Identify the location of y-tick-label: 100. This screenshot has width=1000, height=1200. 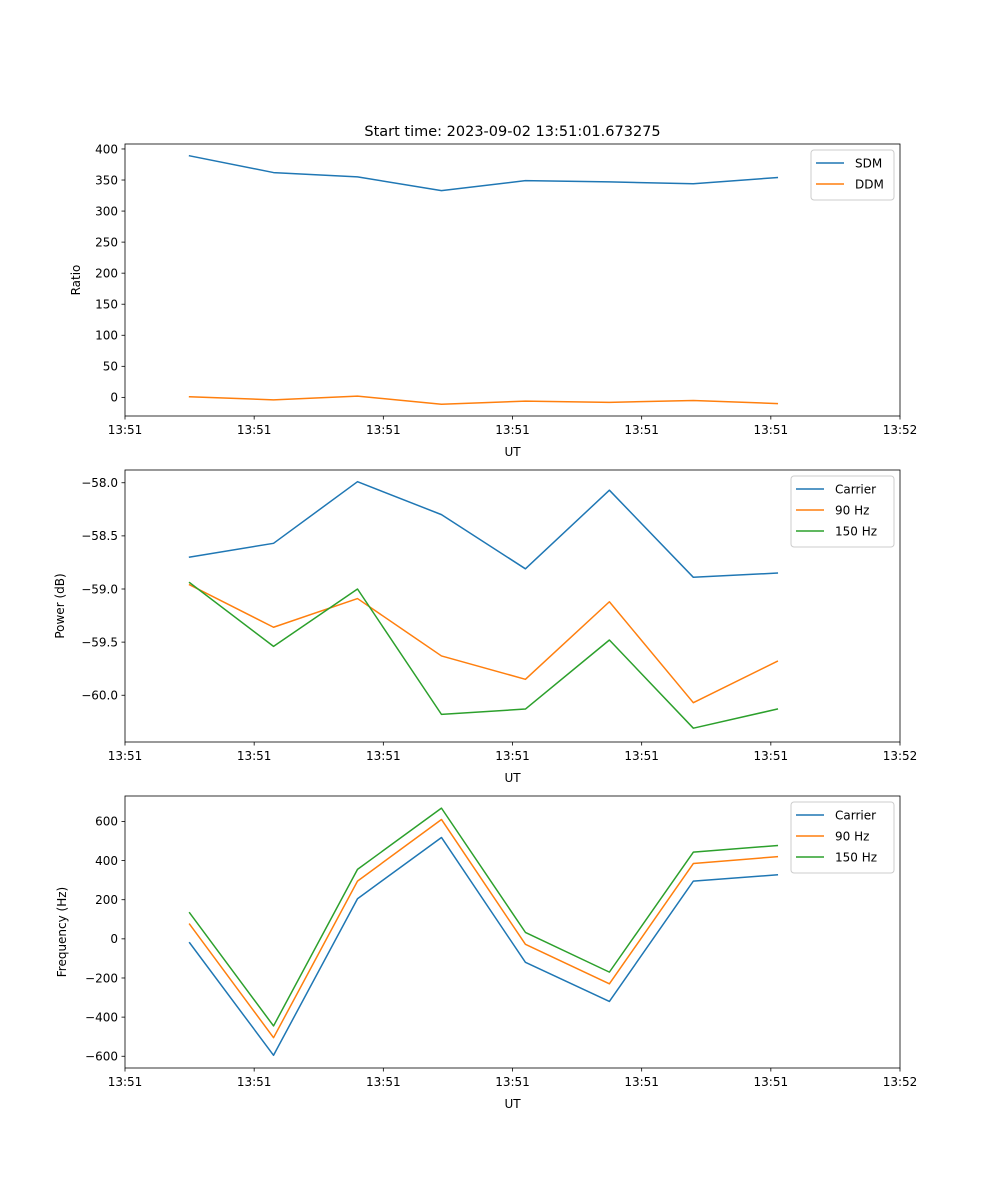
(106, 336).